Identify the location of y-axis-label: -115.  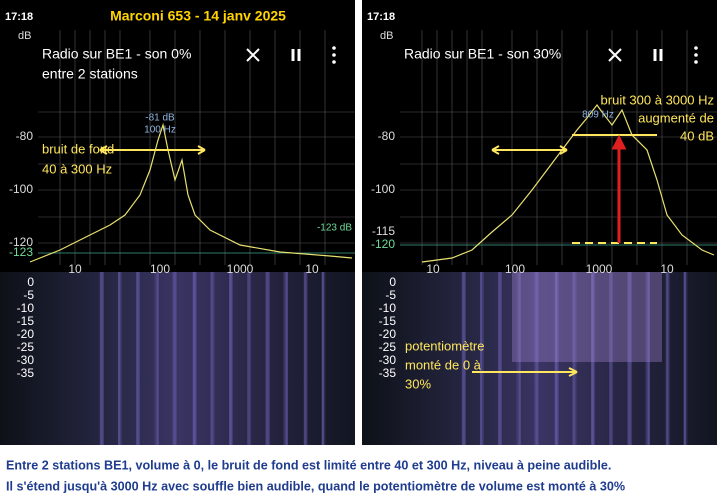
(383, 231).